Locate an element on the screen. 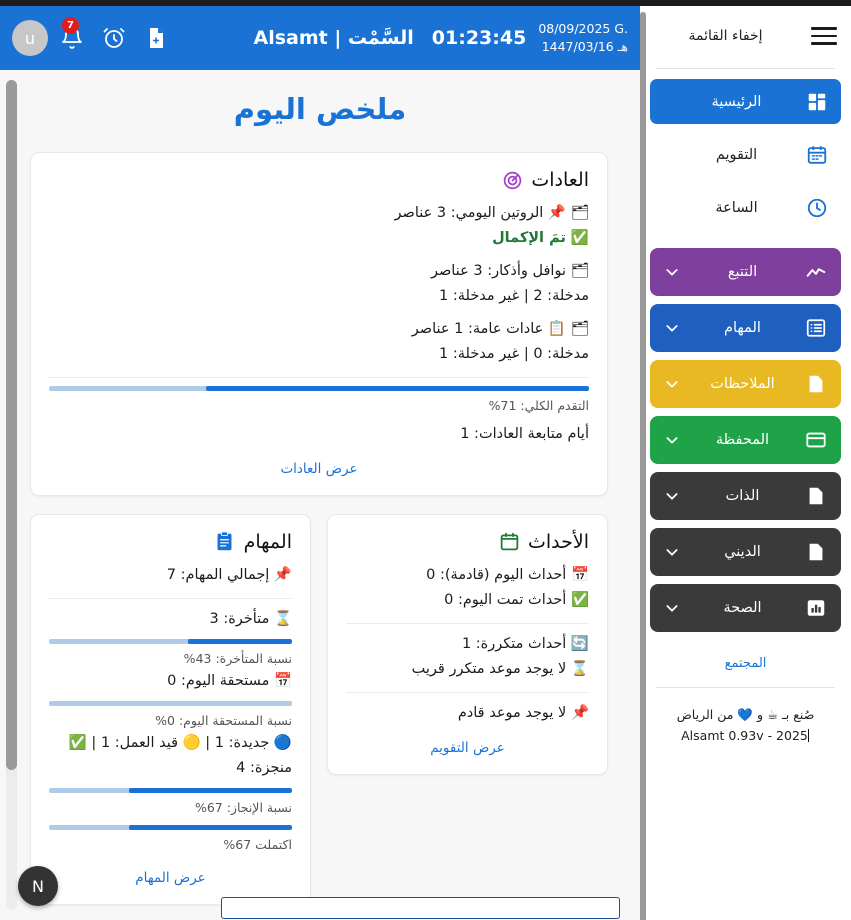  add-document-icon is located at coordinates (156, 38).